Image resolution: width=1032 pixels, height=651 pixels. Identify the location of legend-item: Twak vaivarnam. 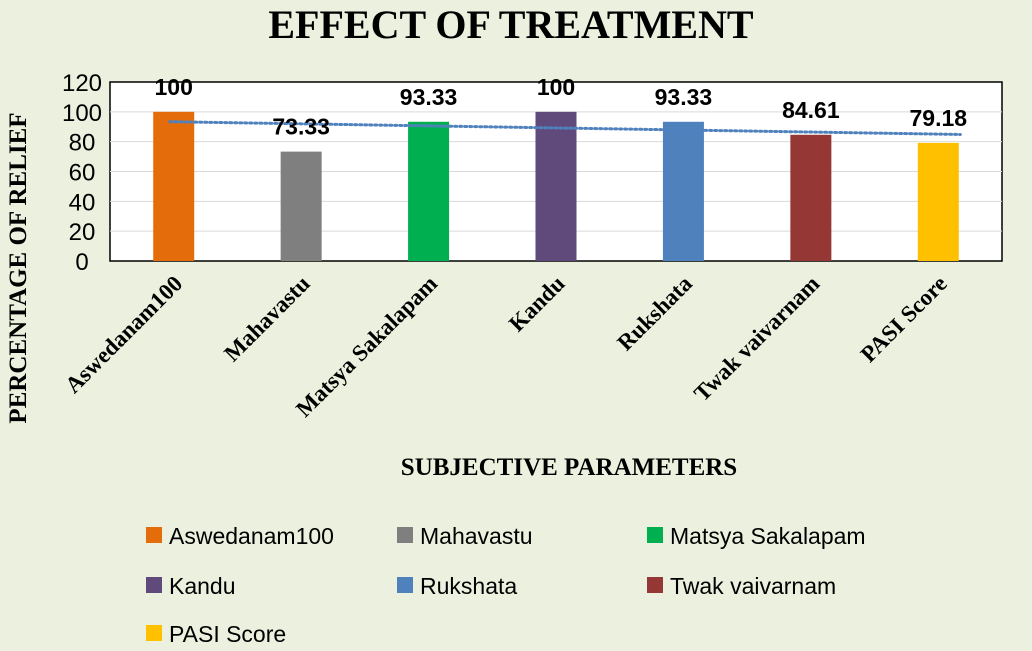
(741, 586).